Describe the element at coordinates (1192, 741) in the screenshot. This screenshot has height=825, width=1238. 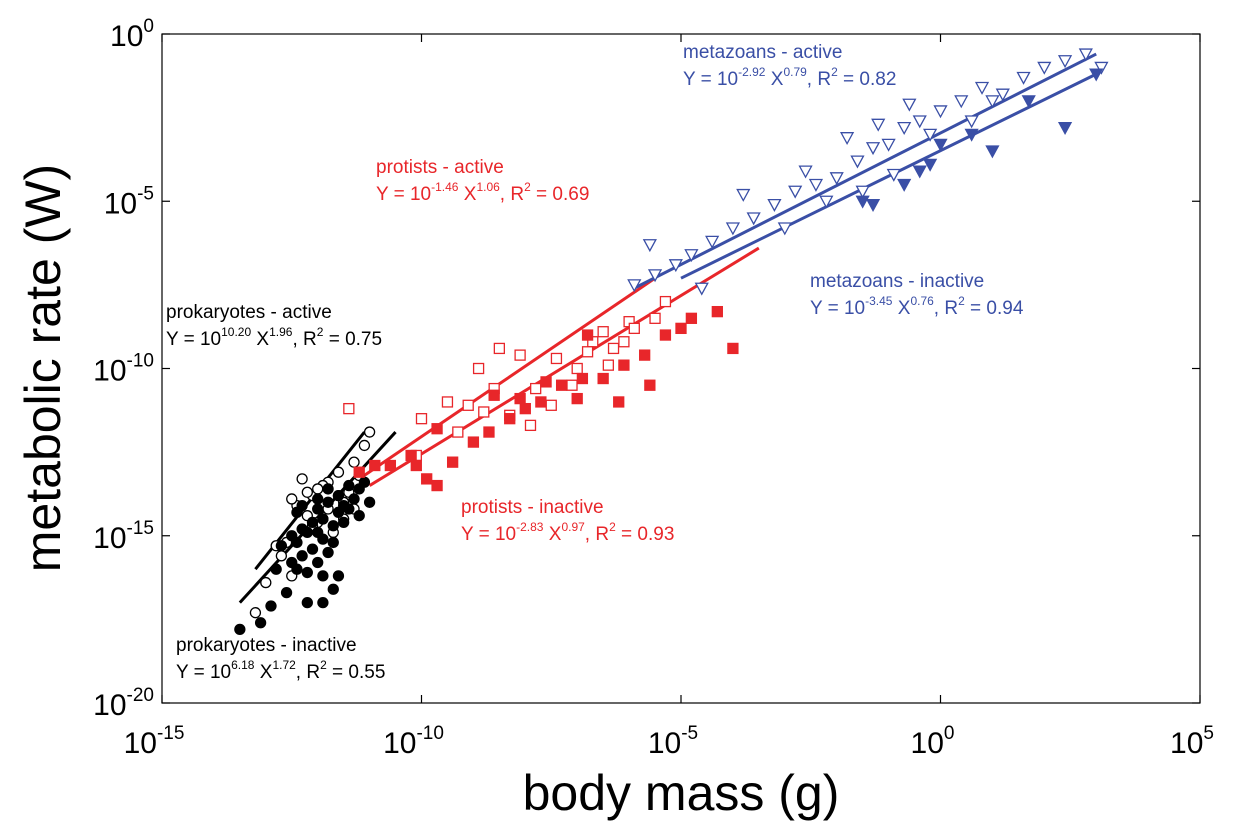
I see `x-tick-label: 105` at that location.